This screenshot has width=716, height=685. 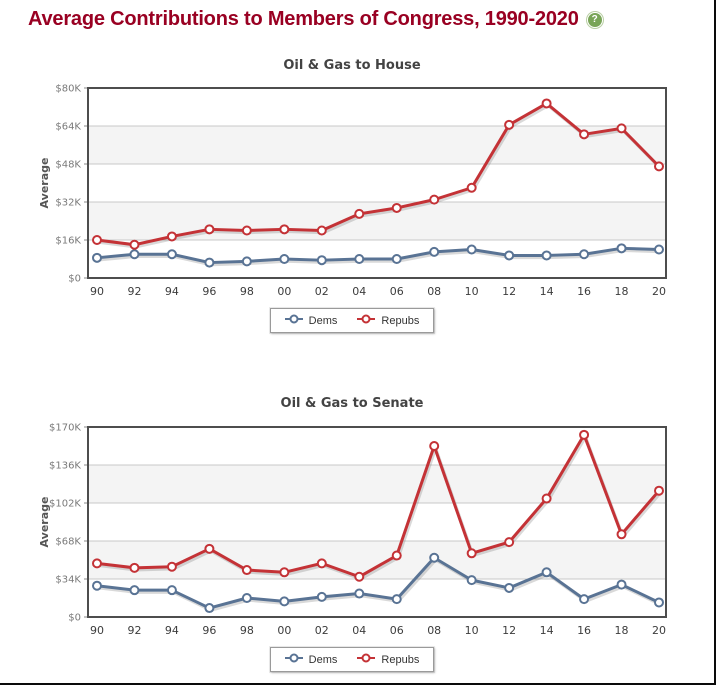 What do you see at coordinates (68, 241) in the screenshot?
I see `svg-text: $16K` at bounding box center [68, 241].